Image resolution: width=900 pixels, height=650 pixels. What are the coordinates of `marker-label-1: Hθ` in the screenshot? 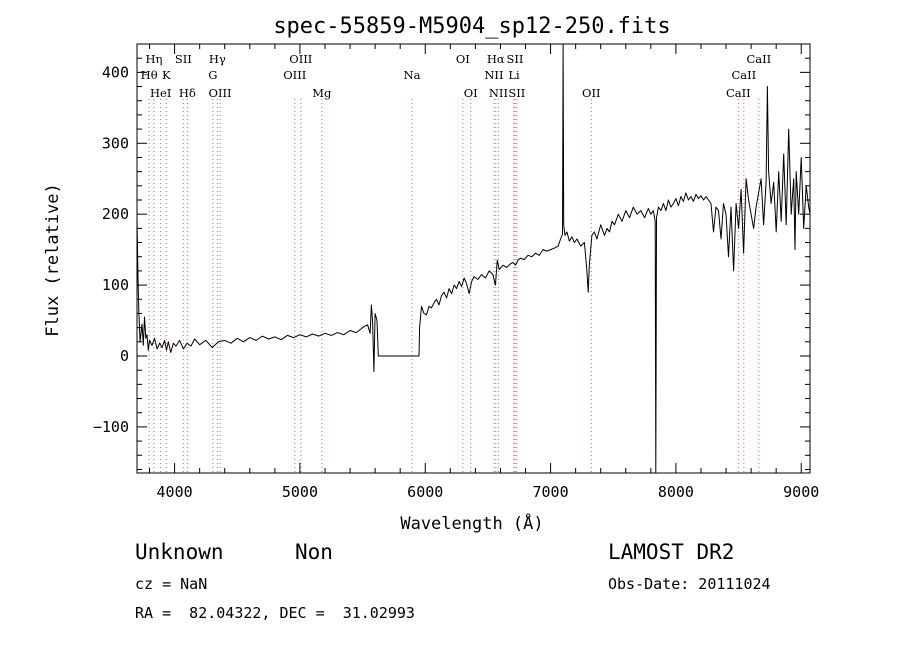 It's located at (149, 75).